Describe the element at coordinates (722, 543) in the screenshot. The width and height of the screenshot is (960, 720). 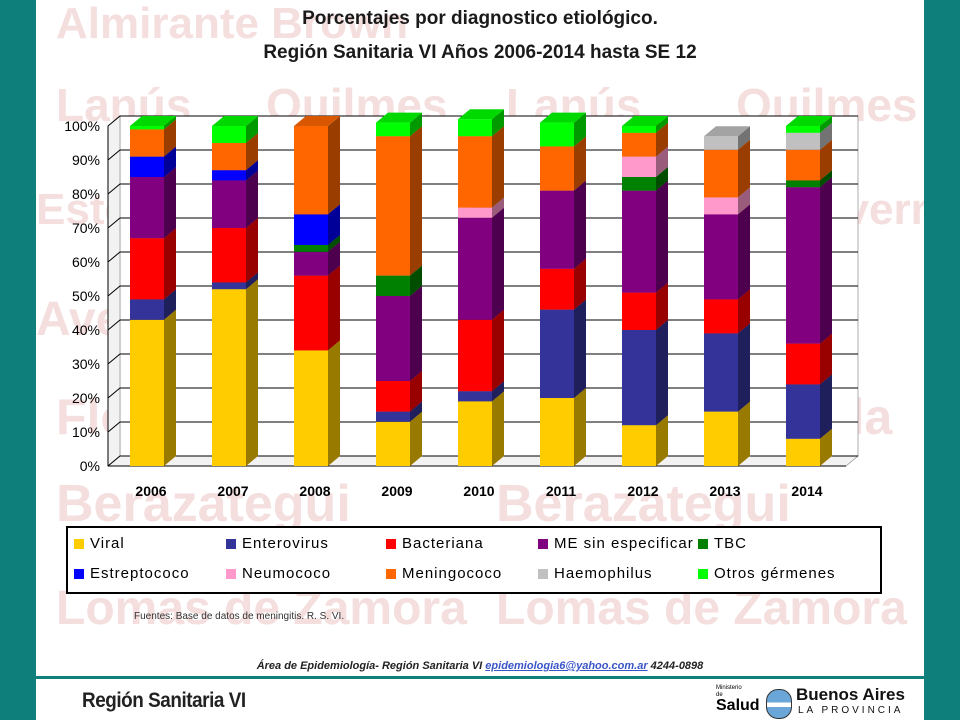
I see `legend-item: TBC` at that location.